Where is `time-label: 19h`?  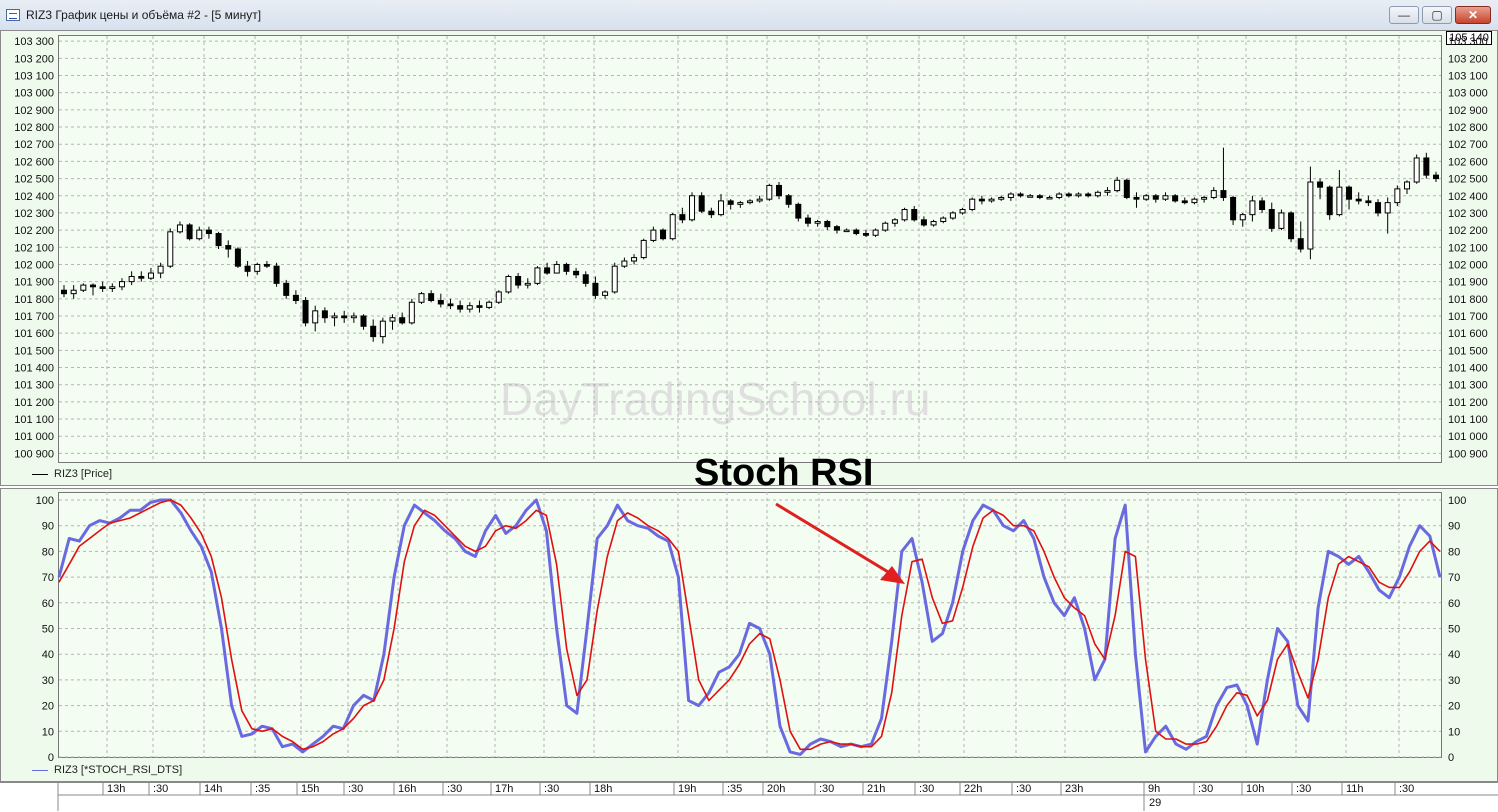 time-label: 19h is located at coordinates (687, 789).